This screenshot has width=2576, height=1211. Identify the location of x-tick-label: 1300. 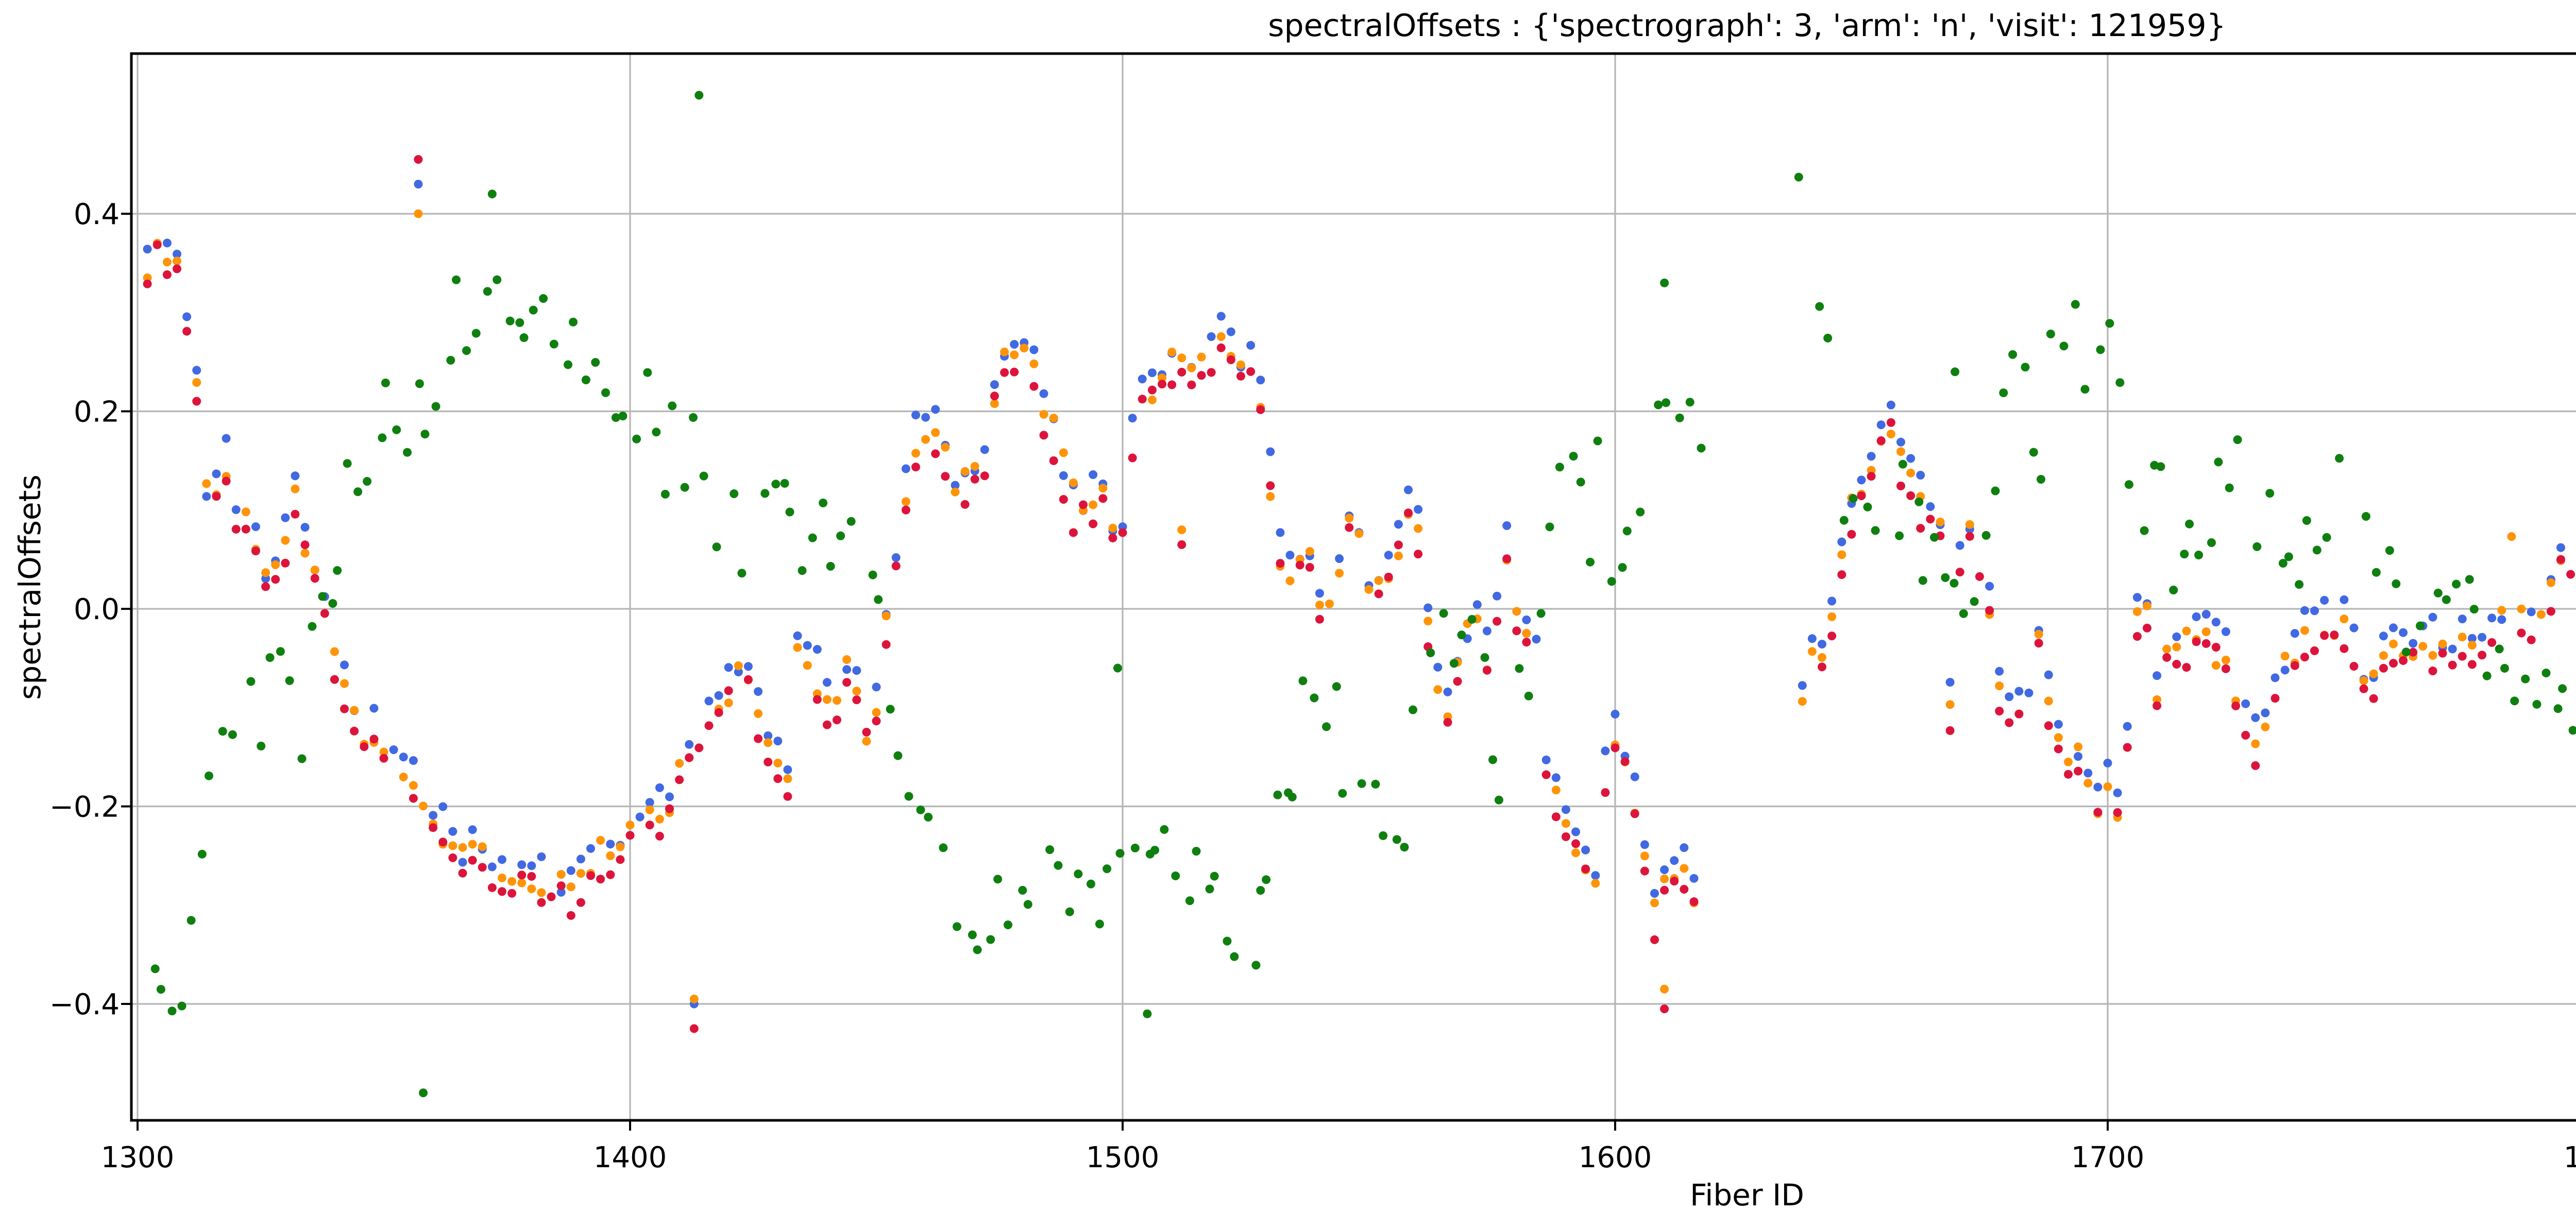
(138, 1157).